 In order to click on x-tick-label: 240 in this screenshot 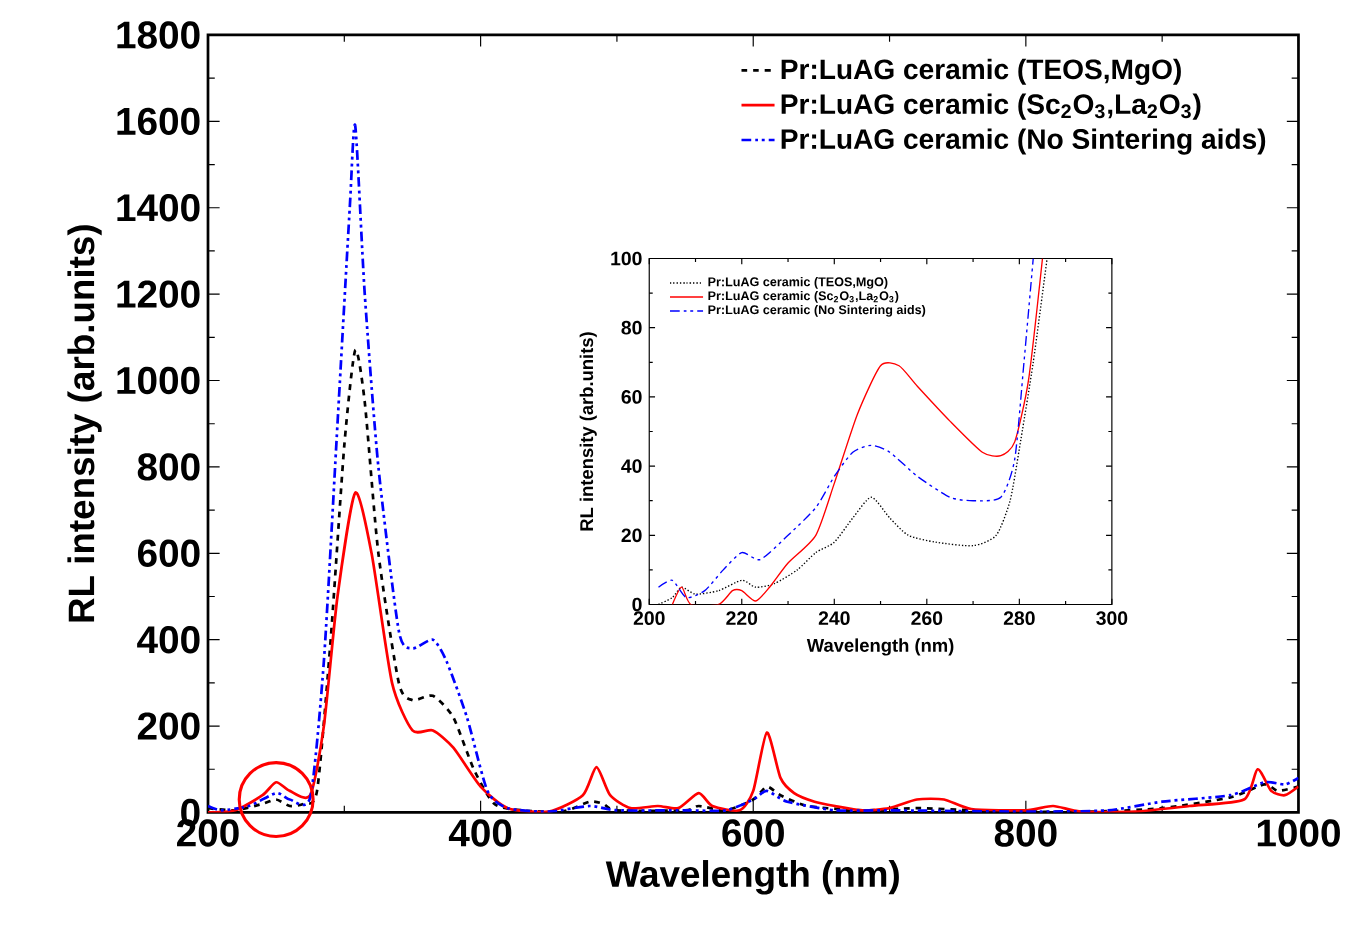, I will do `click(834, 617)`.